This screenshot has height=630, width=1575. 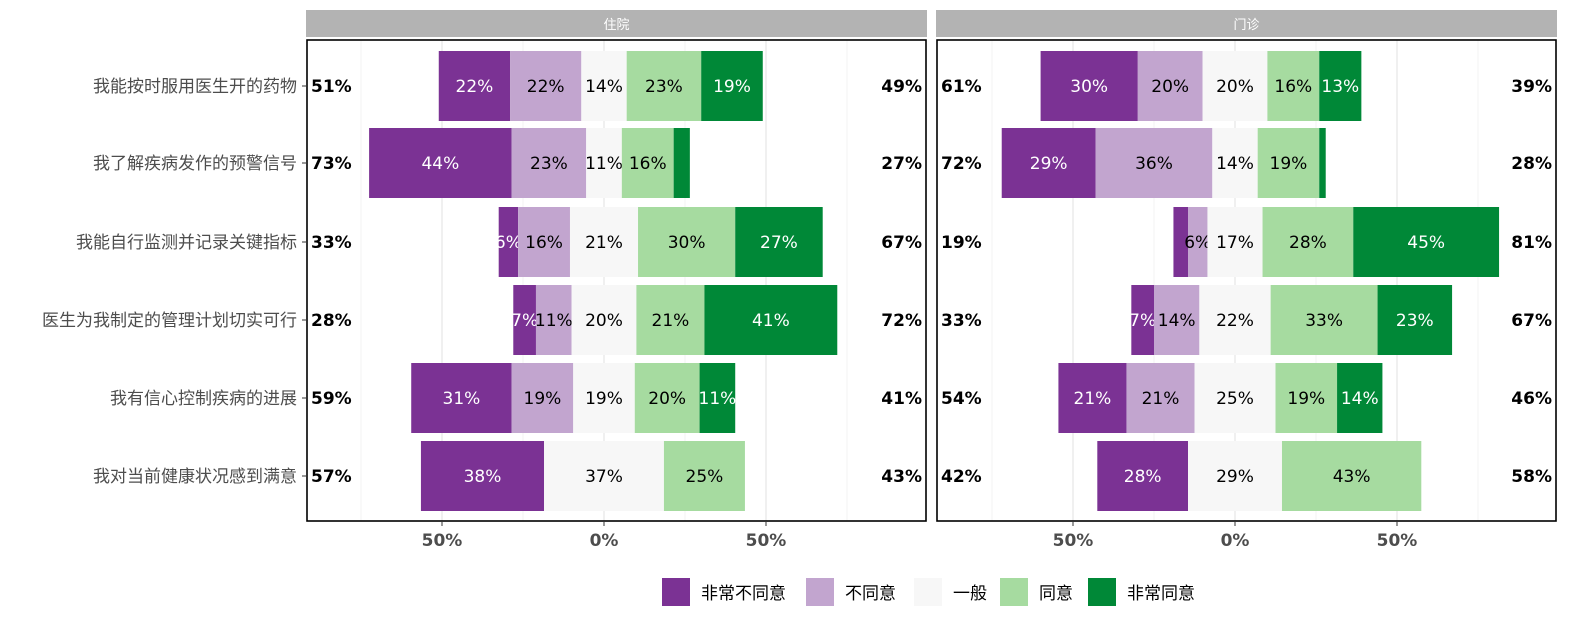 I want to click on right-total-label: 67%, so click(x=1531, y=321).